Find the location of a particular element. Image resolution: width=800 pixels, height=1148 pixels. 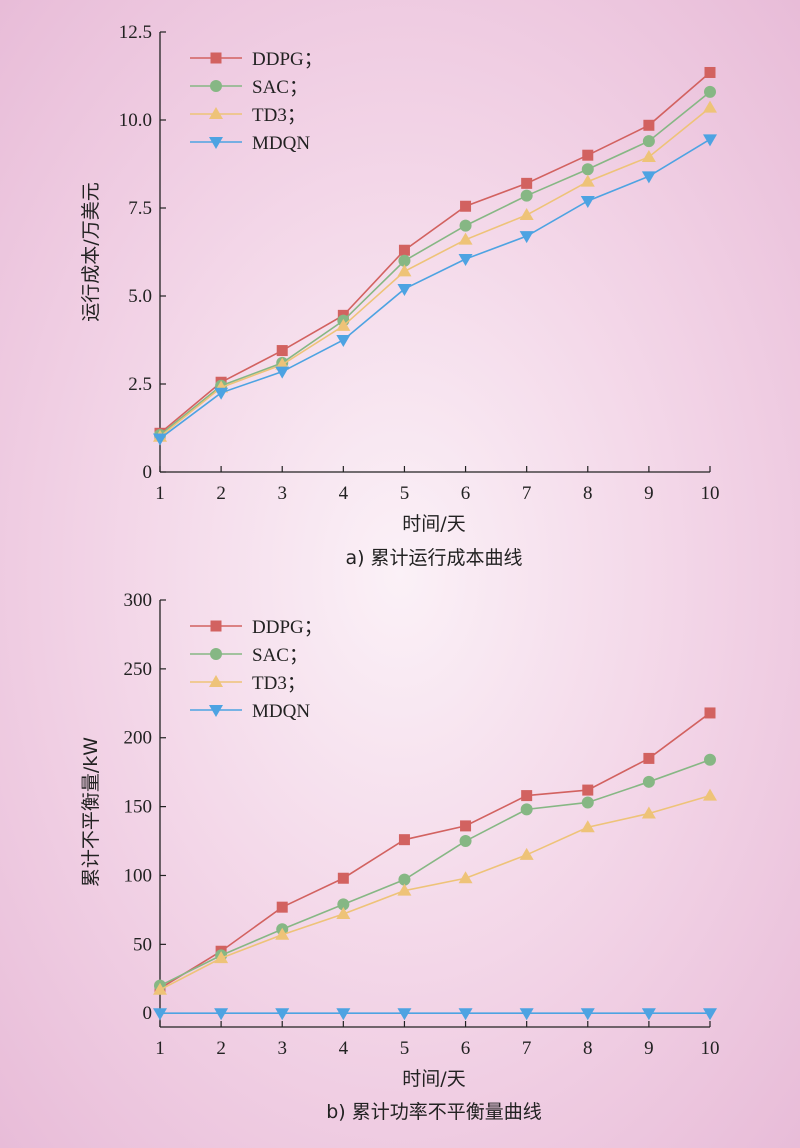

chart-b-x-tick-label: 2 is located at coordinates (221, 1048).